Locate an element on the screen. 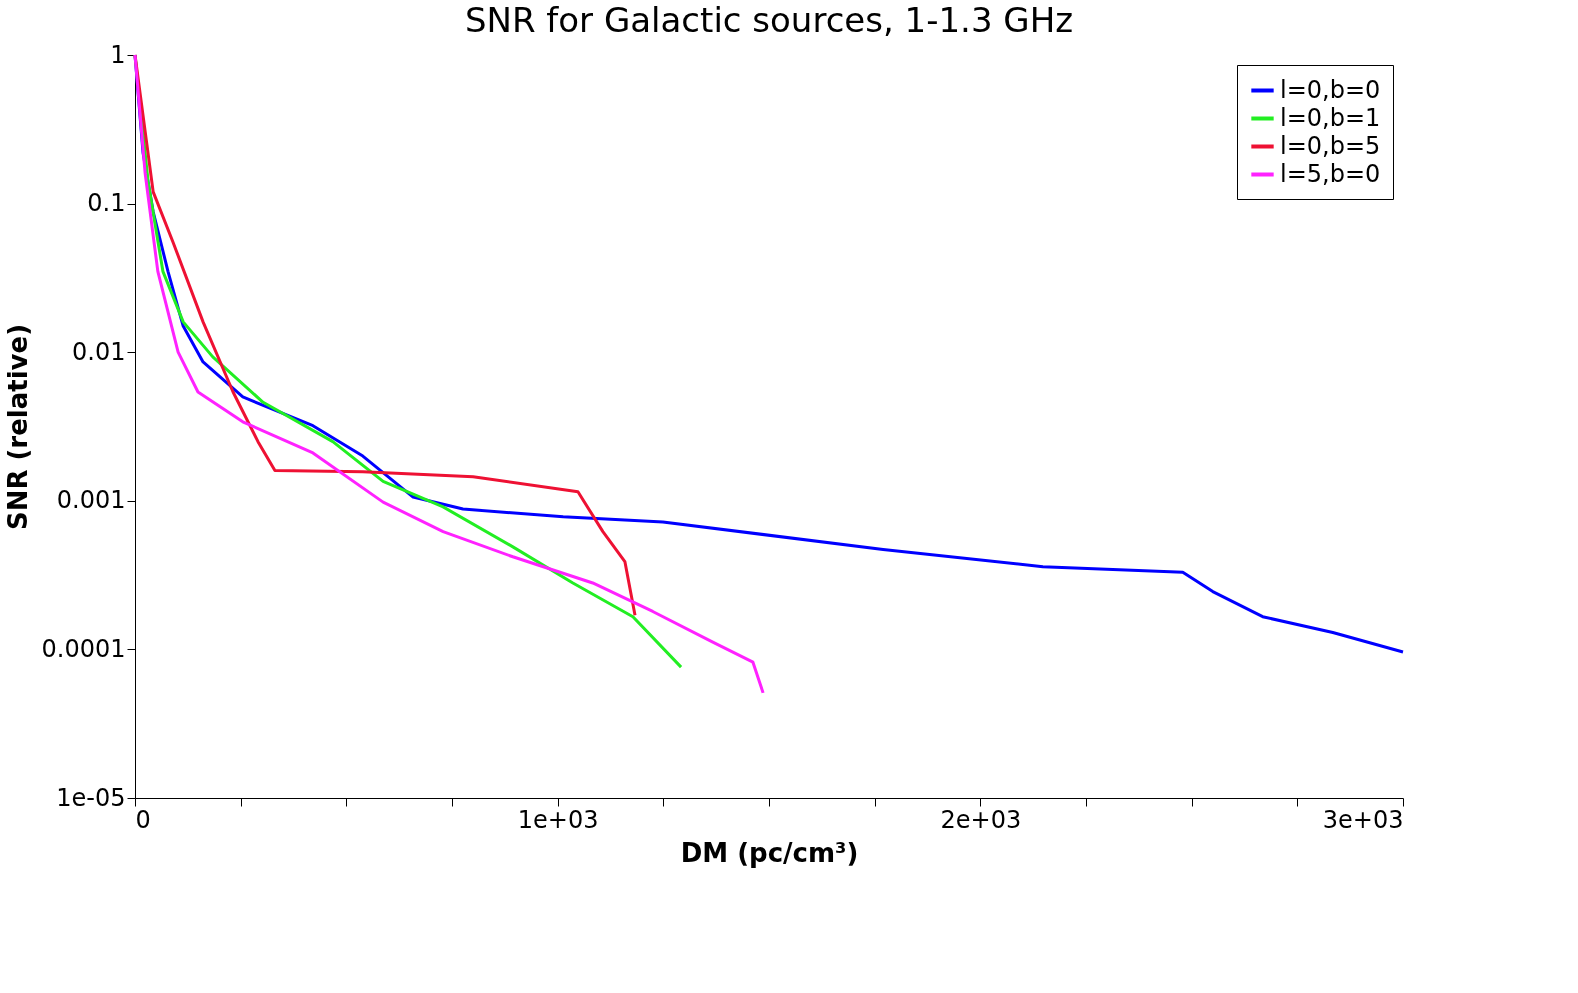  y-tick-label: 0.1 is located at coordinates (106, 203).